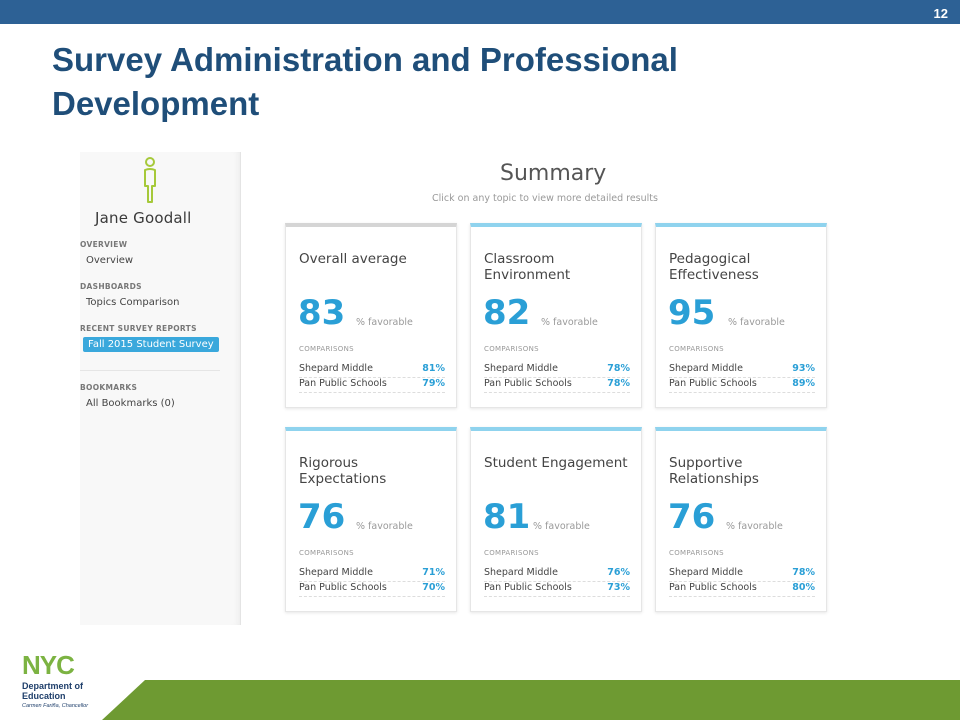 The width and height of the screenshot is (960, 720). Describe the element at coordinates (433, 368) in the screenshot. I see `comparison-value: 81%` at that location.